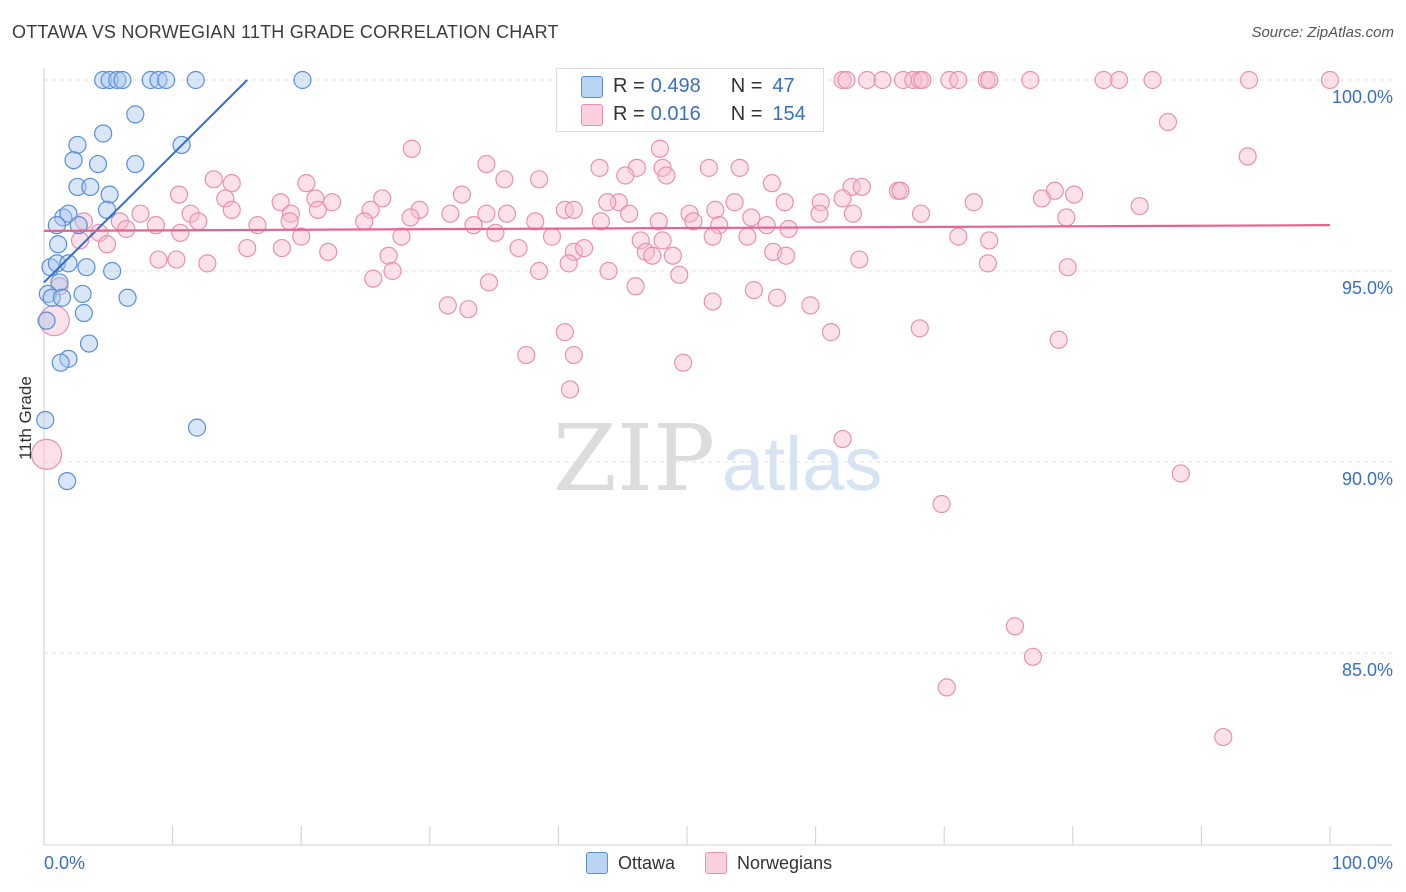  I want to click on y-tick-label: 85.0%, so click(1367, 670).